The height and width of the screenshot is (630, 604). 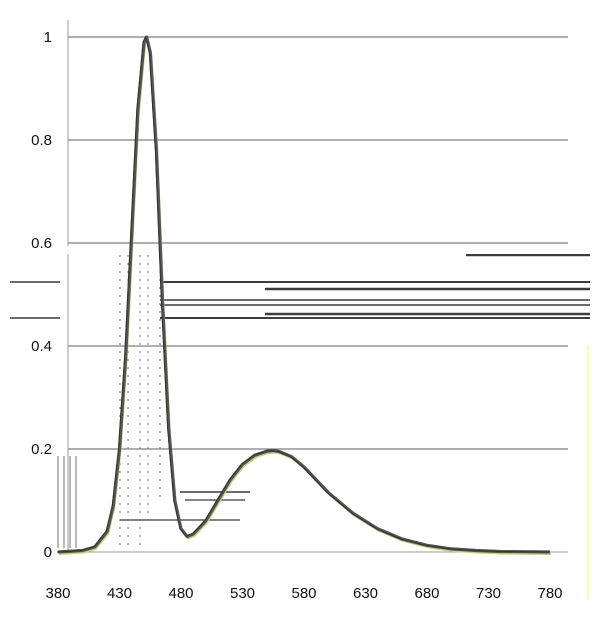 What do you see at coordinates (41, 449) in the screenshot?
I see `y-tick-label-1: 0.2` at bounding box center [41, 449].